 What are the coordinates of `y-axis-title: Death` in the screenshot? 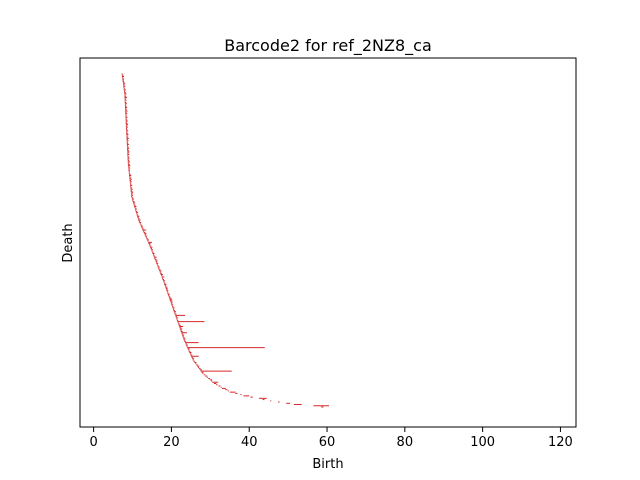 It's located at (68, 242).